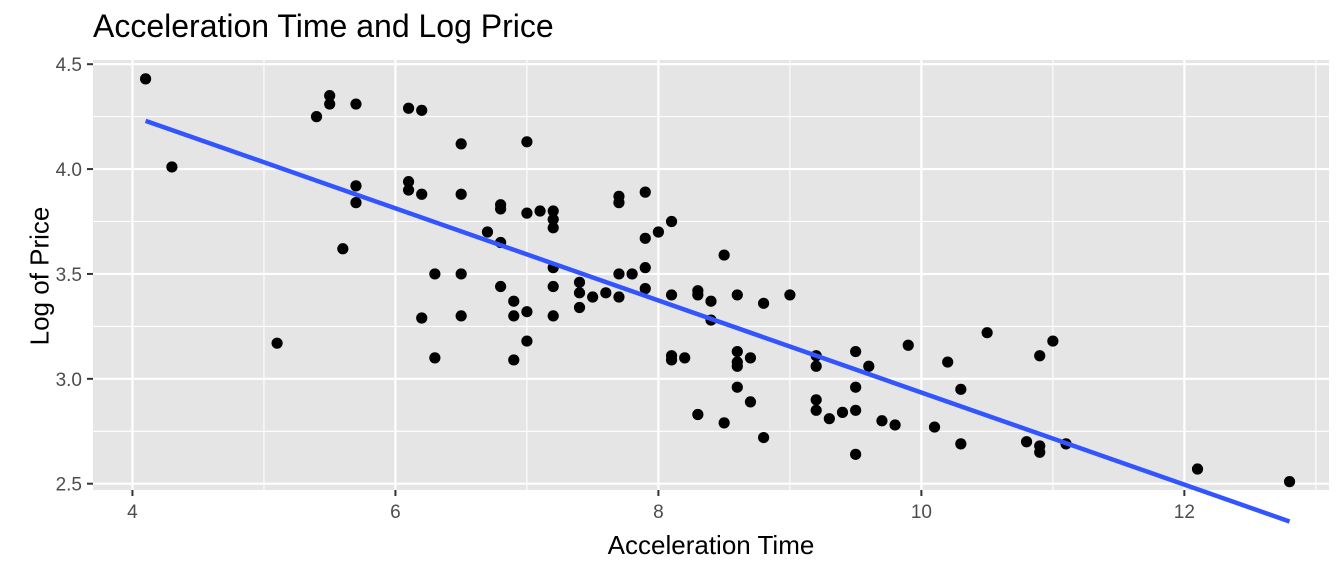  What do you see at coordinates (658, 512) in the screenshot?
I see `x-tick-label: 8` at bounding box center [658, 512].